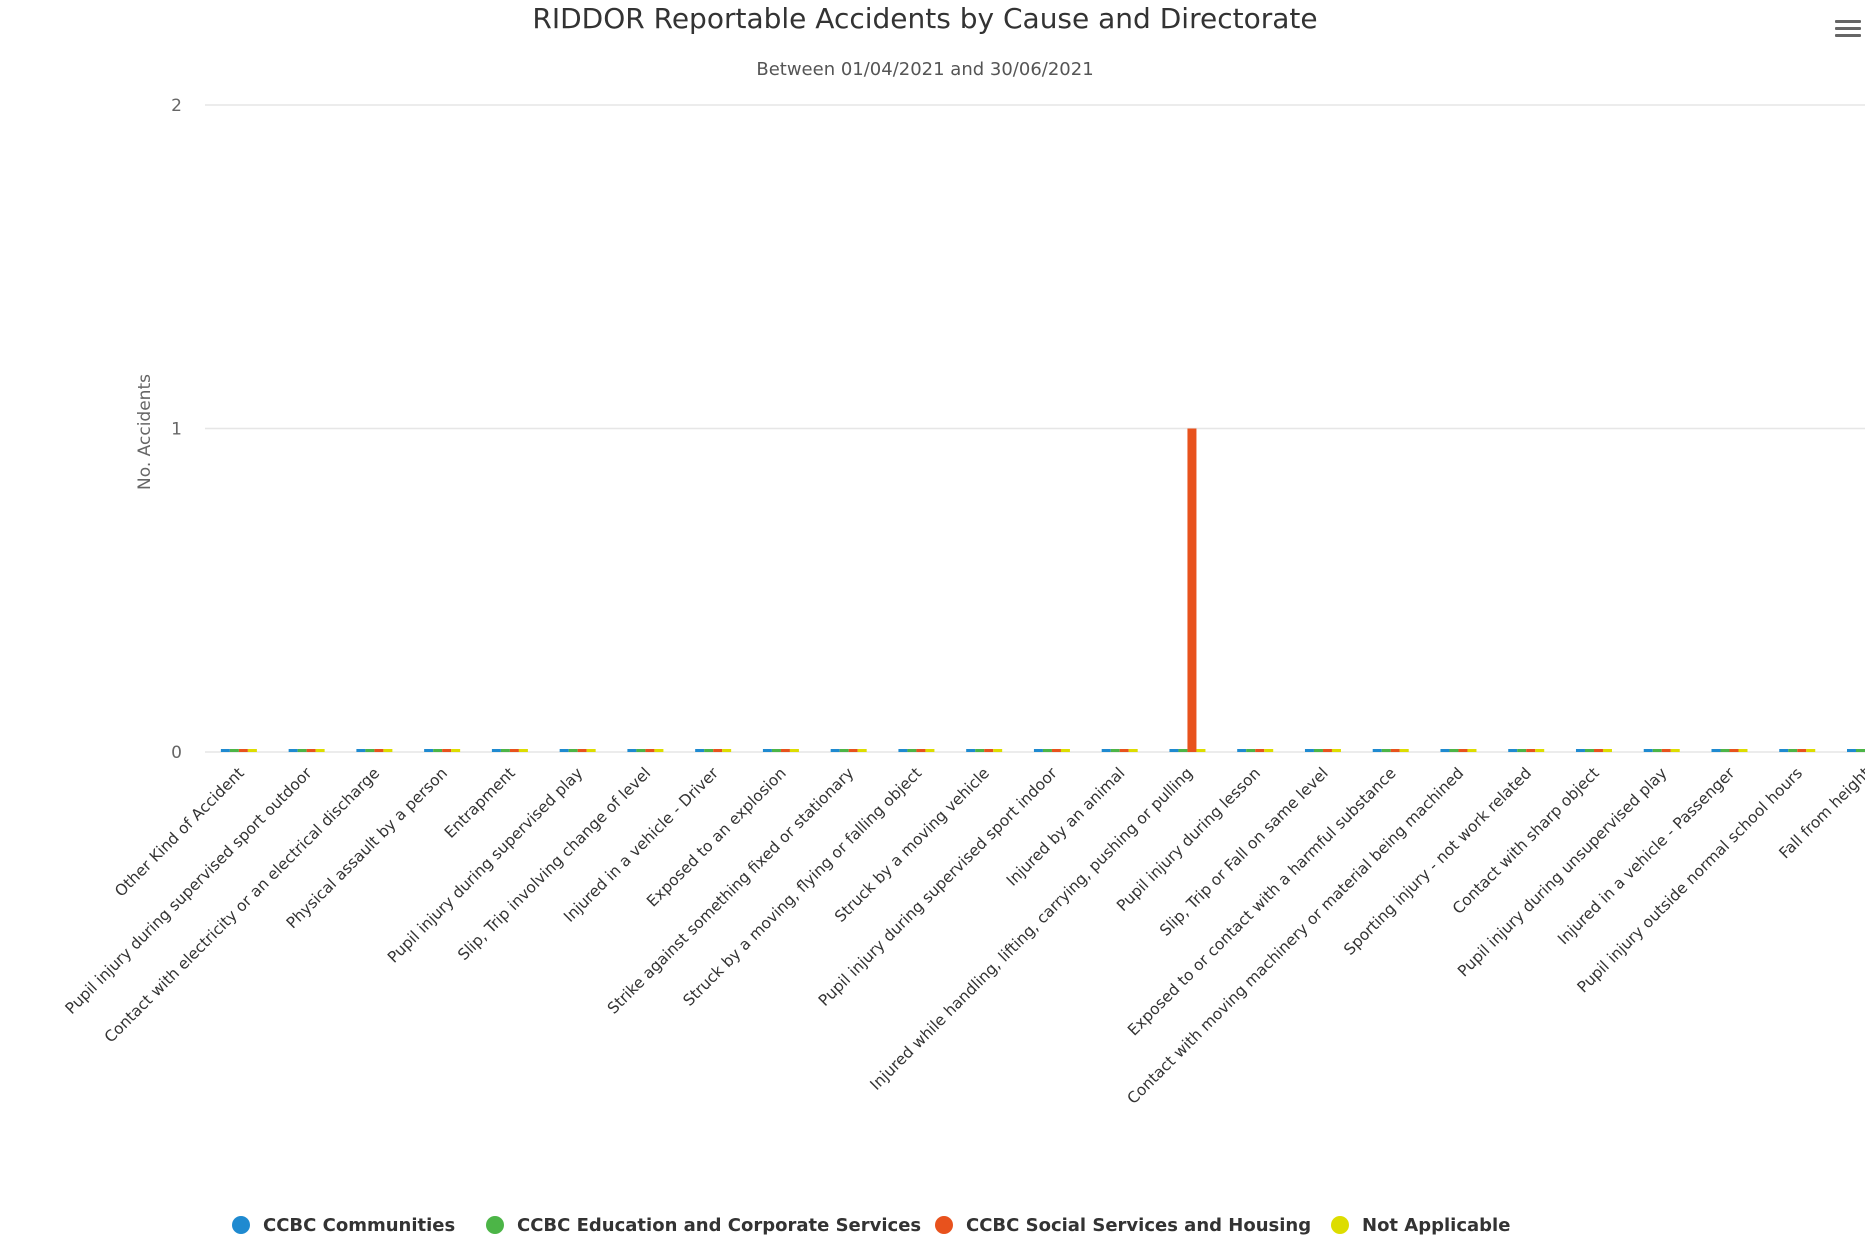 This screenshot has height=1239, width=1865. I want to click on legend-item: CCBC Social Services and Housing, so click(1123, 1225).